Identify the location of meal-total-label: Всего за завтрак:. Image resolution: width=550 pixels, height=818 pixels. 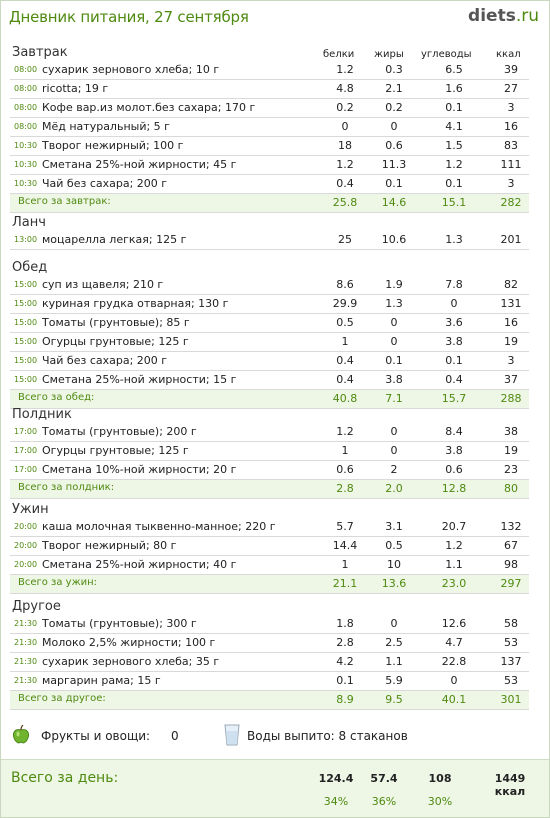
(64, 201).